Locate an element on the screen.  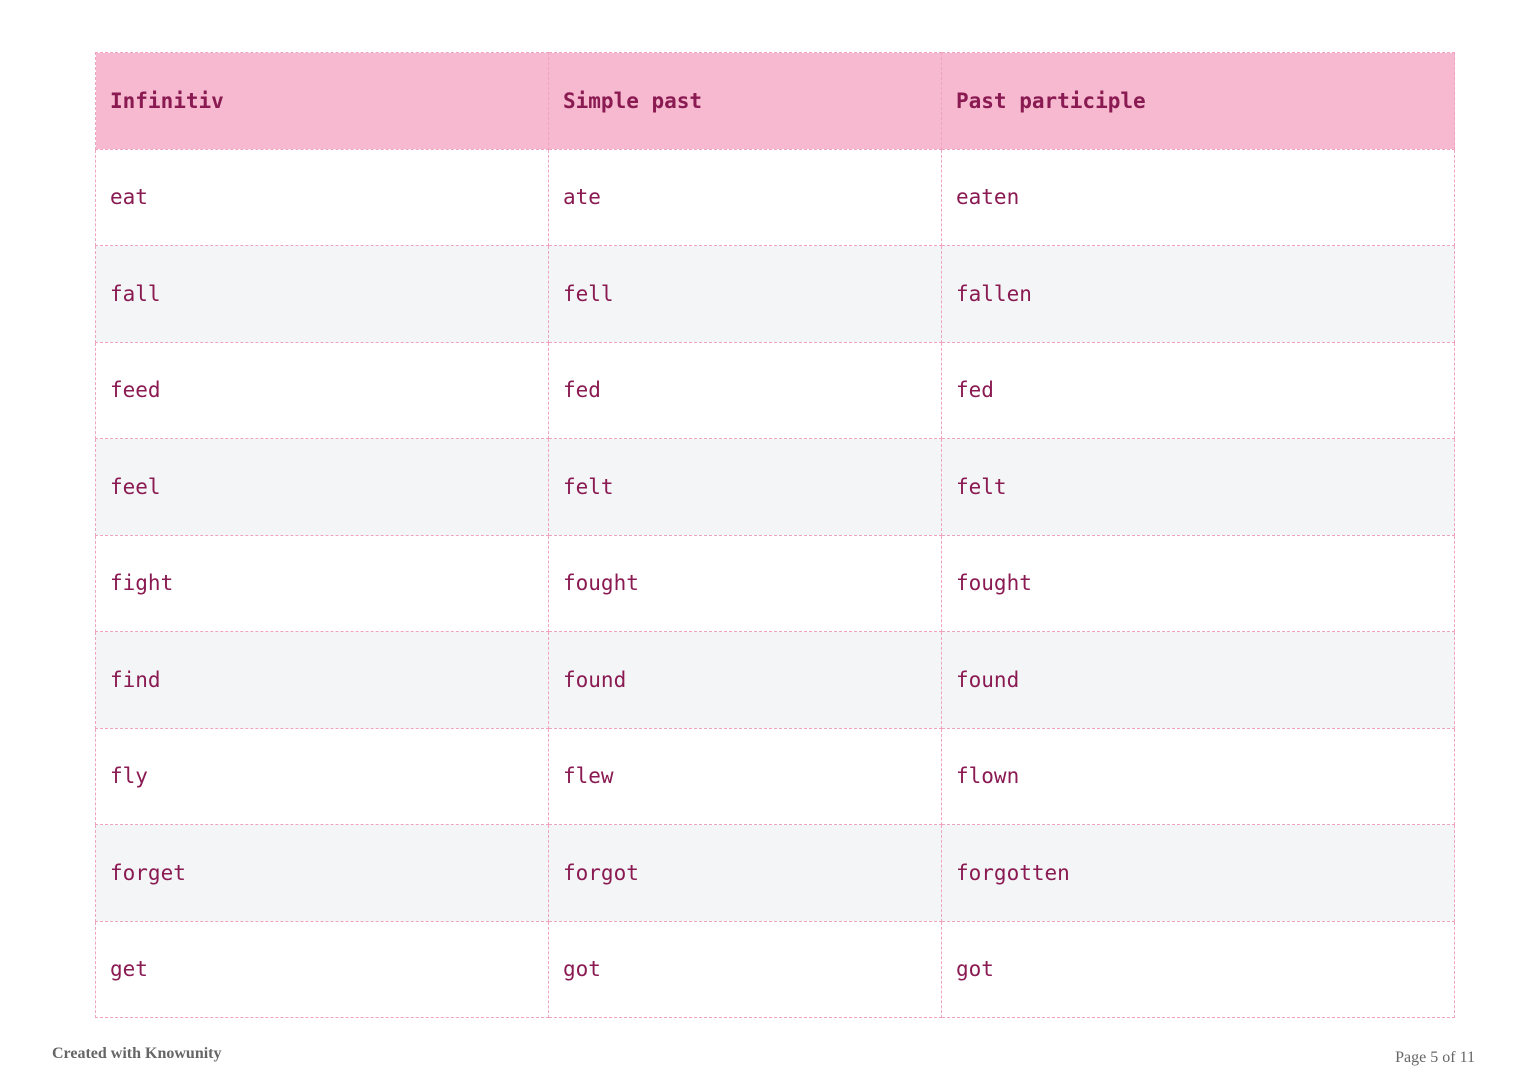
created-with-label: Created with Knowunity is located at coordinates (137, 1053).